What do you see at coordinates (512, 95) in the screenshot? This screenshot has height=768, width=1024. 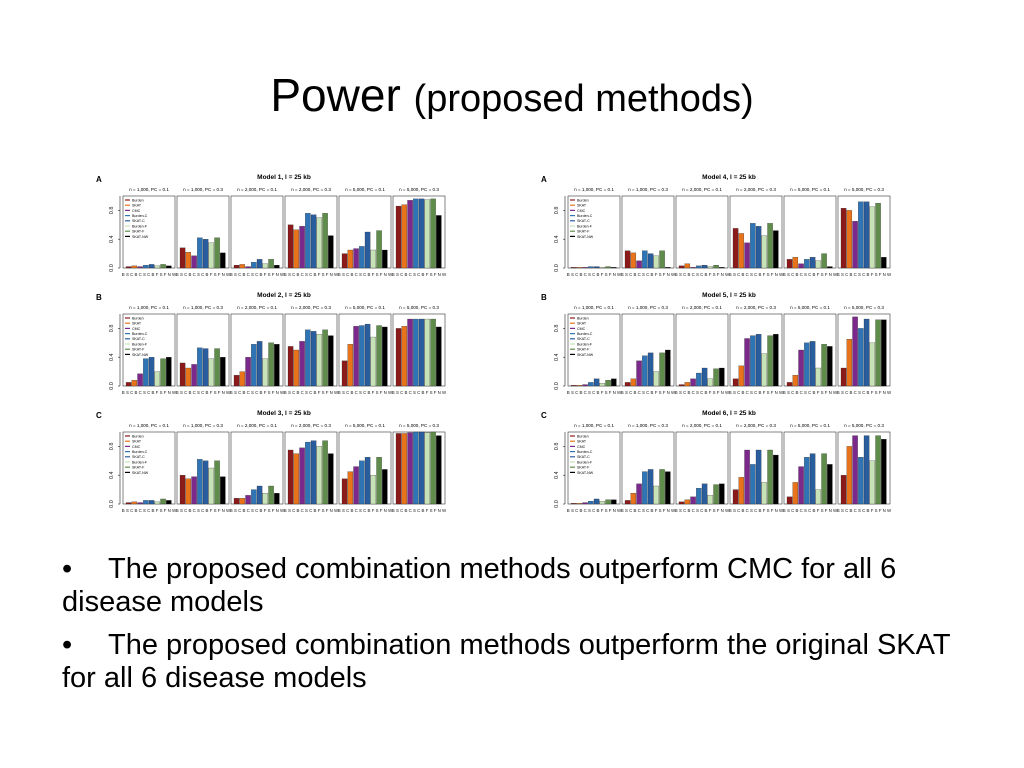 I see `slide-title: Power (proposed methods)` at bounding box center [512, 95].